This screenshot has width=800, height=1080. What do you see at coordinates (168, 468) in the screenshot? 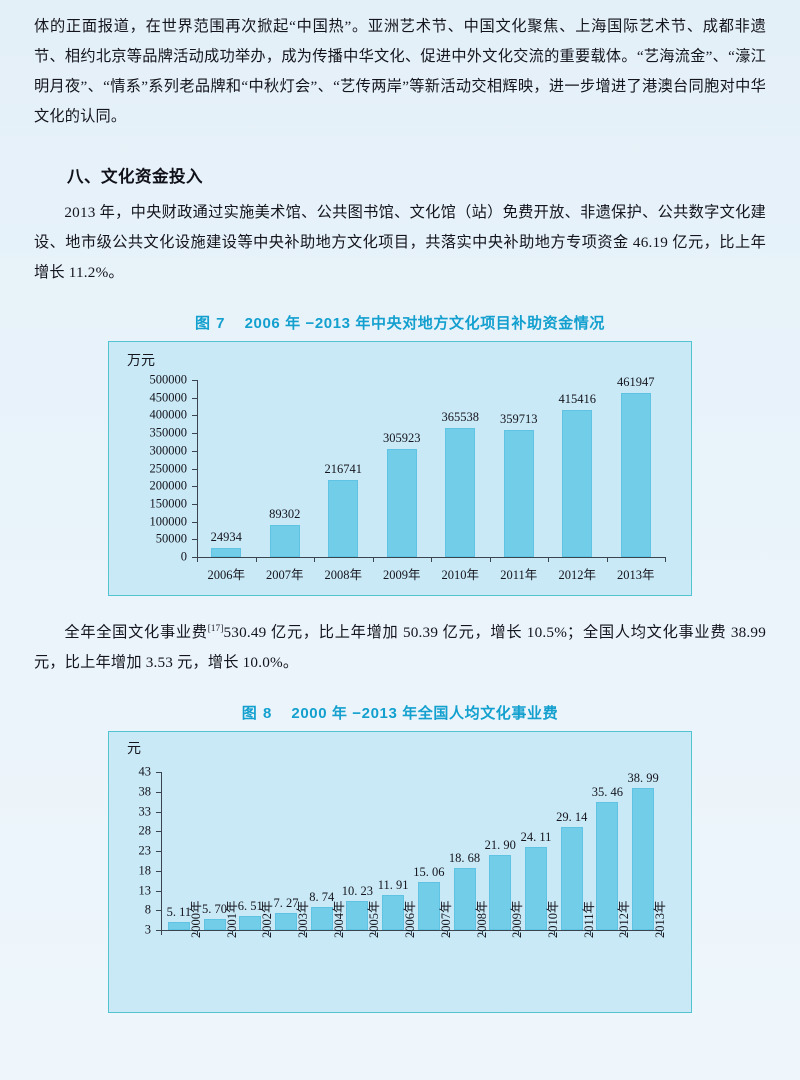
I see `y-tick-label: 250000` at bounding box center [168, 468].